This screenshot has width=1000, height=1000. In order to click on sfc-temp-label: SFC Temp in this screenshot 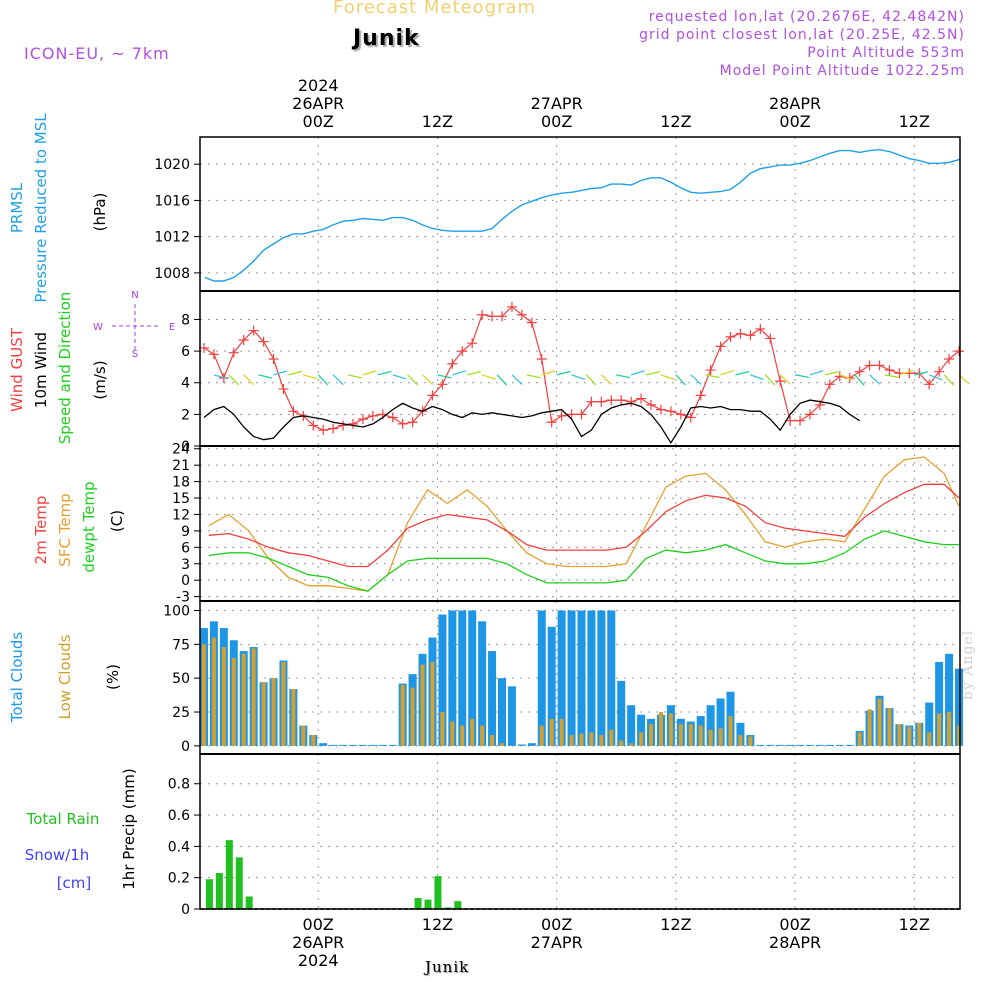, I will do `click(65, 529)`.